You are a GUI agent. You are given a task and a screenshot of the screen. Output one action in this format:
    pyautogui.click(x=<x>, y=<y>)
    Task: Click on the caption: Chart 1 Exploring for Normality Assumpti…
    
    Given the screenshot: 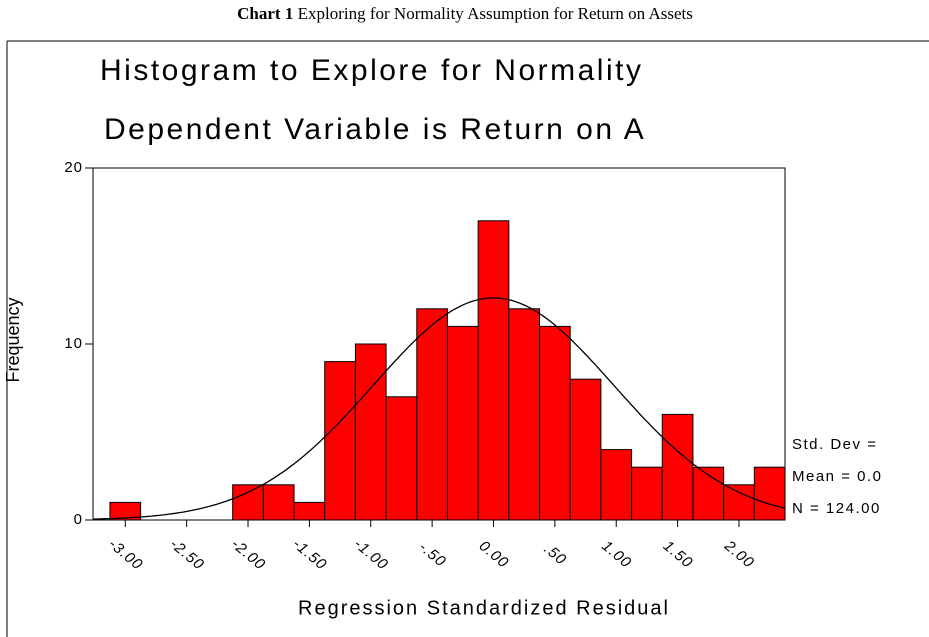 What is the action you would take?
    pyautogui.click(x=465, y=13)
    